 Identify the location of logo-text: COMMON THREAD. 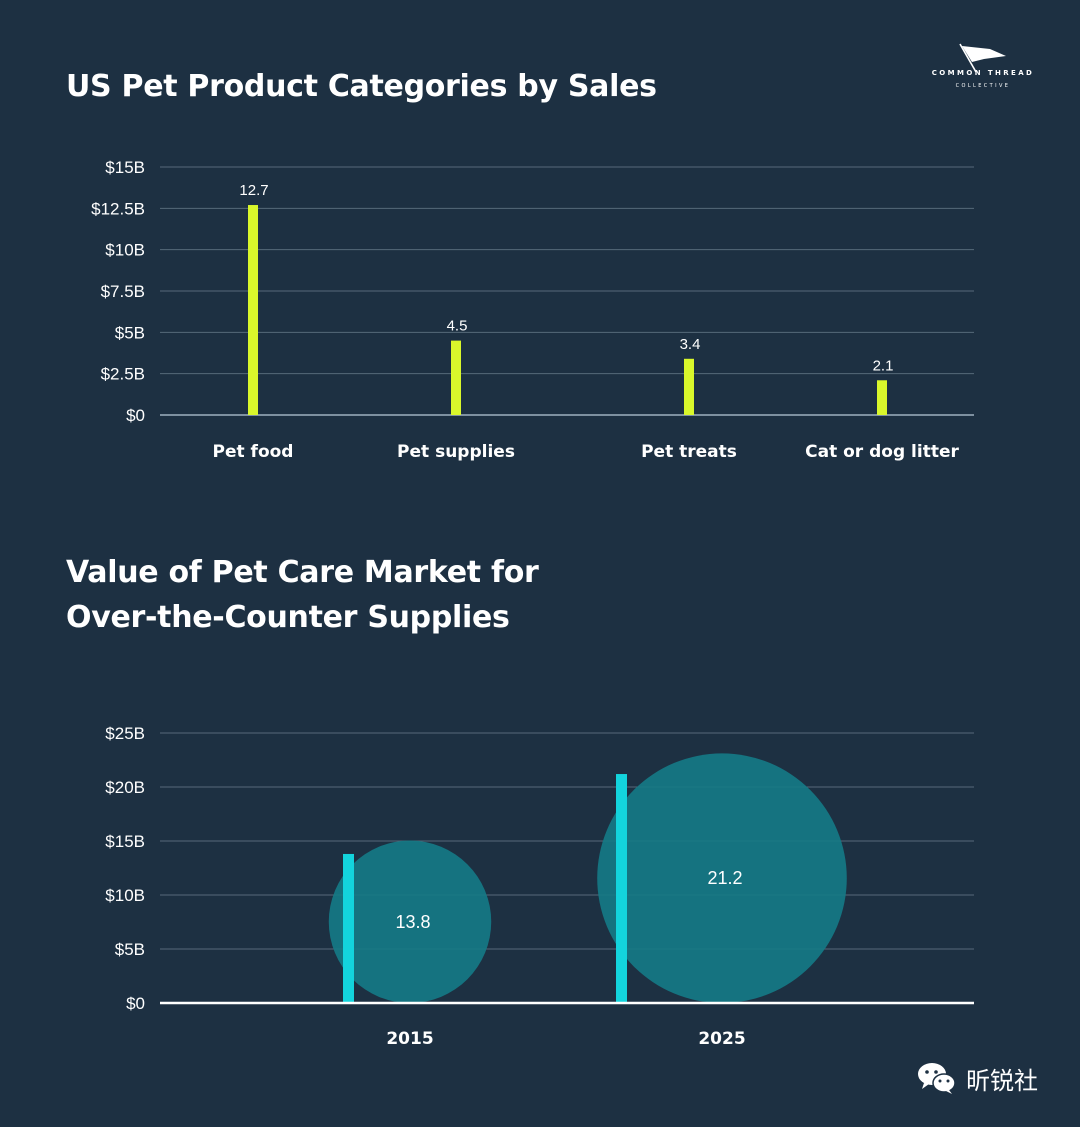
(983, 73).